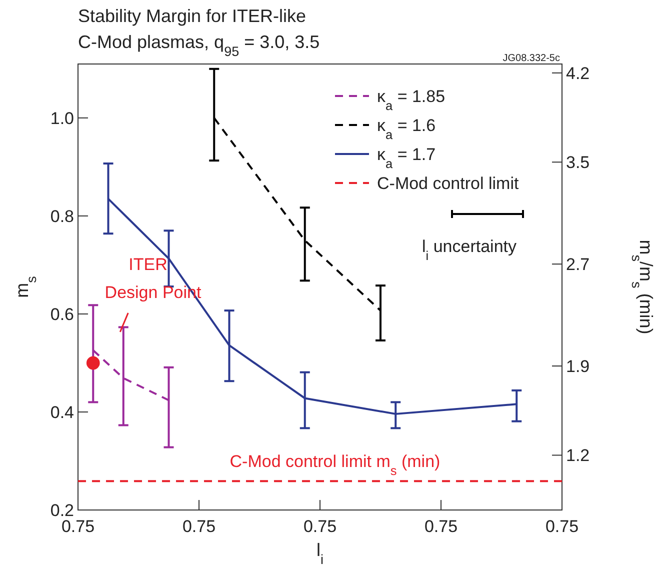 The width and height of the screenshot is (664, 574). I want to click on y2-tick-label: 3.5, so click(578, 162).